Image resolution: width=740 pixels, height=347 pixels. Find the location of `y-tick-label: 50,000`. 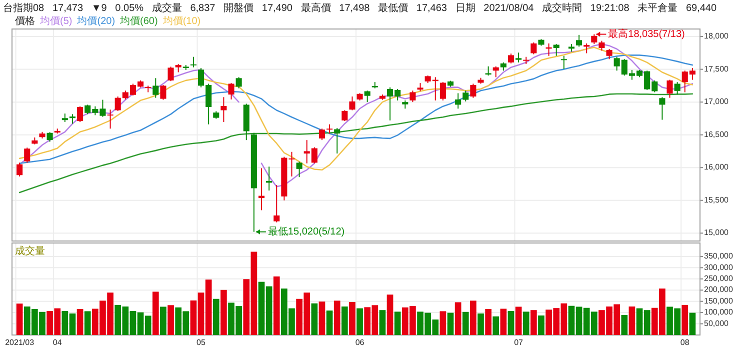

y-tick-label: 50,000 is located at coordinates (717, 323).